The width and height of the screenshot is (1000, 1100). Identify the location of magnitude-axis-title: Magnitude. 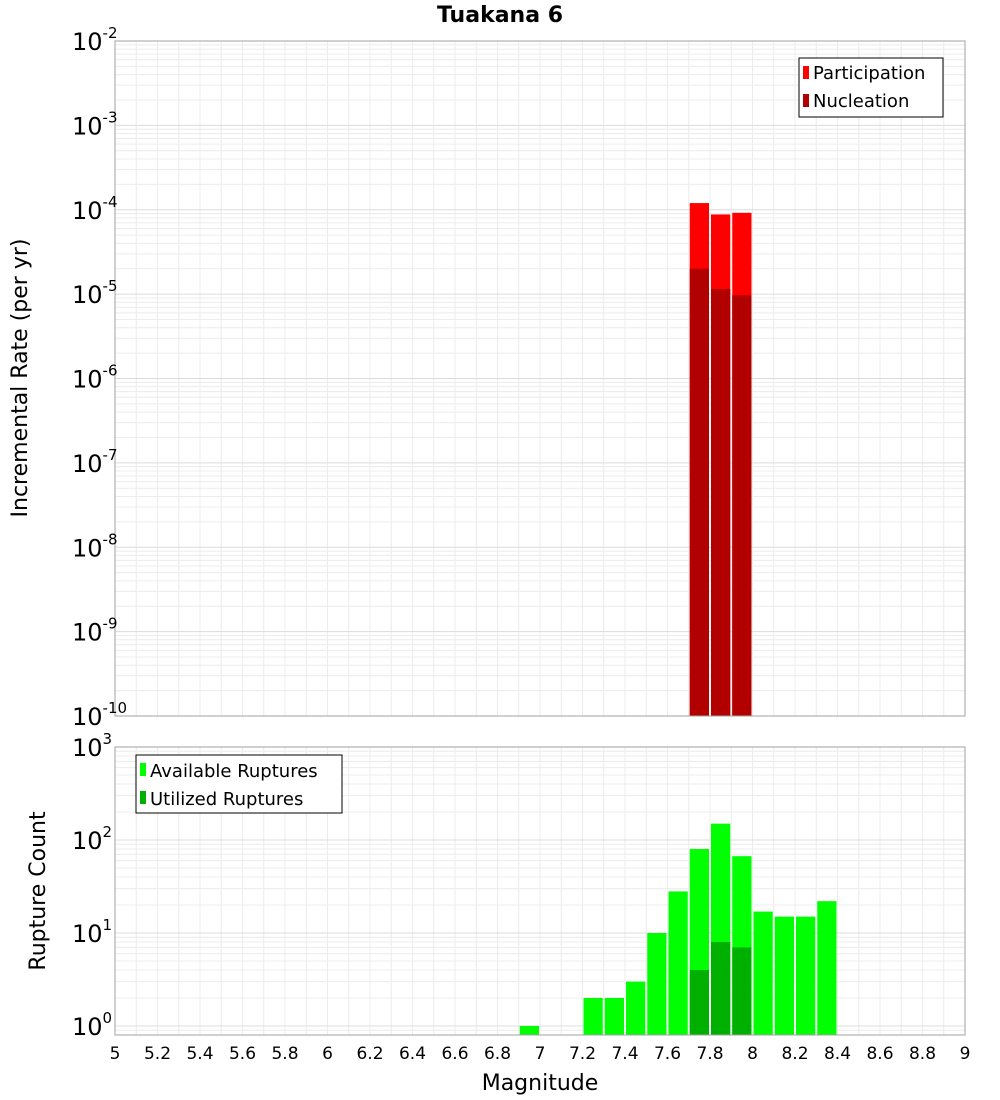
(540, 1083).